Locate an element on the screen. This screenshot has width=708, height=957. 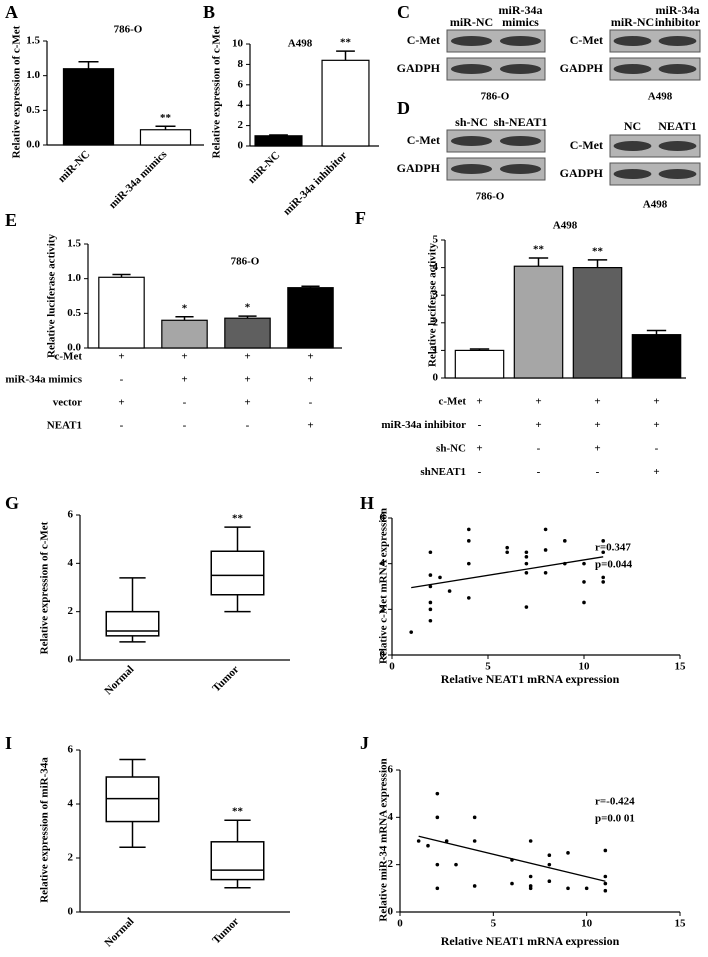
y-axis-label: Relative miR-34 mRNA expression is located at coordinates (384, 839).